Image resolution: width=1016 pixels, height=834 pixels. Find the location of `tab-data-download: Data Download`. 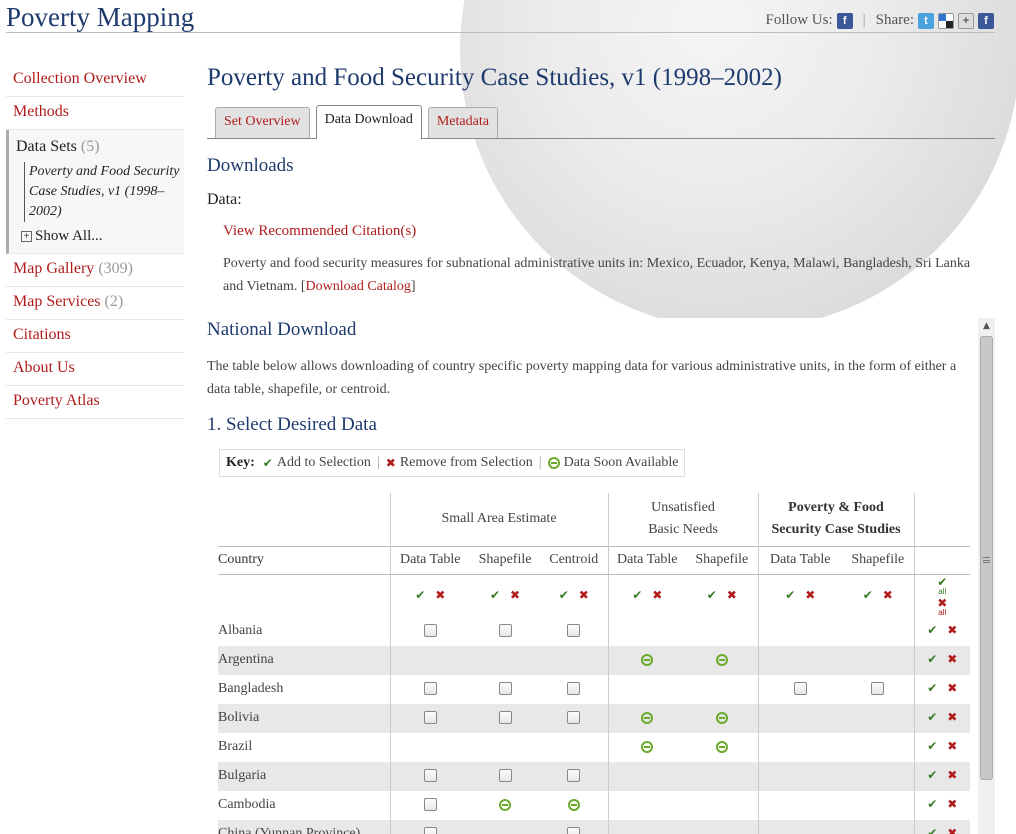

tab-data-download: Data Download is located at coordinates (368, 122).